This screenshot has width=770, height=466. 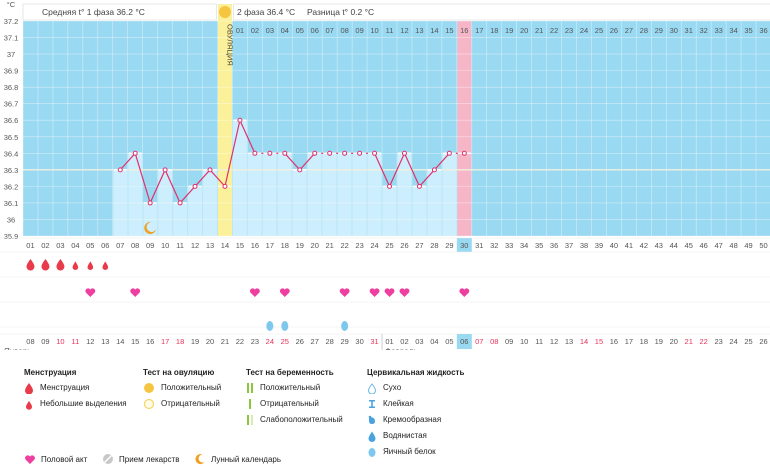 I want to click on date-label: 21, so click(x=225, y=341).